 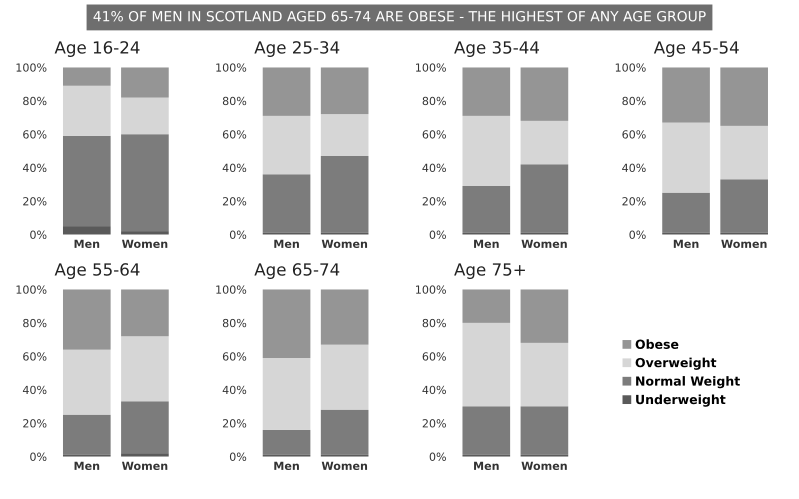 What do you see at coordinates (676, 364) in the screenshot?
I see `legend-label: Overweight` at bounding box center [676, 364].